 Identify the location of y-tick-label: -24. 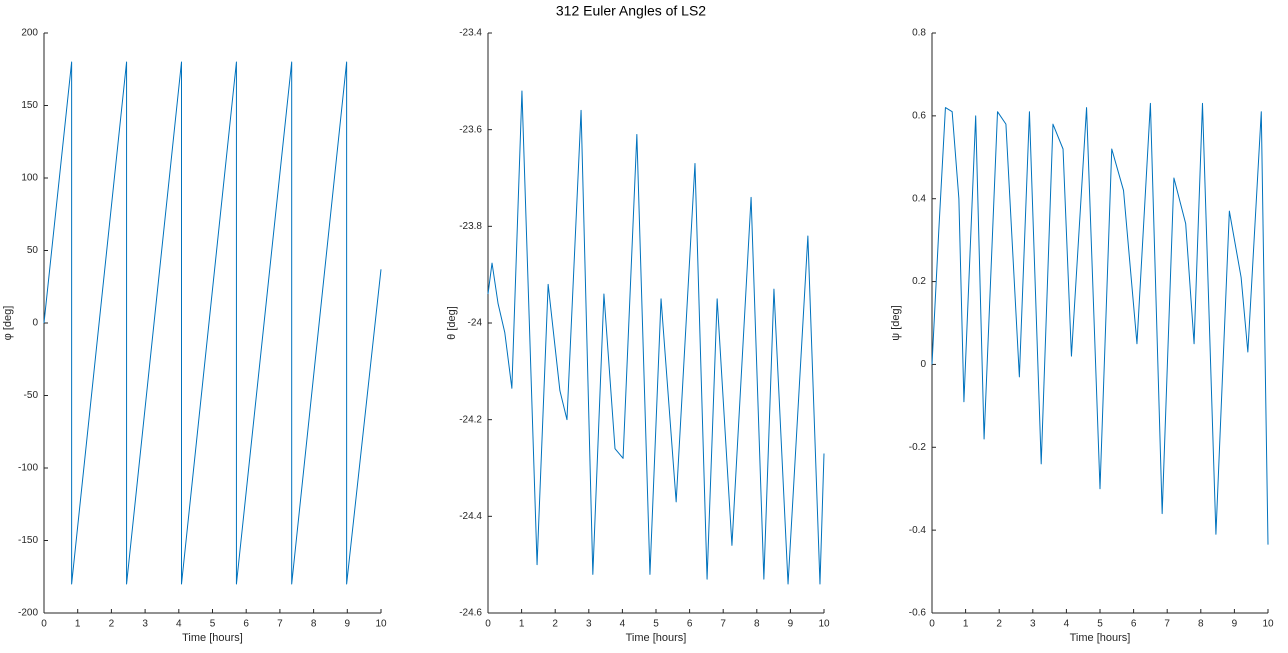
(475, 323).